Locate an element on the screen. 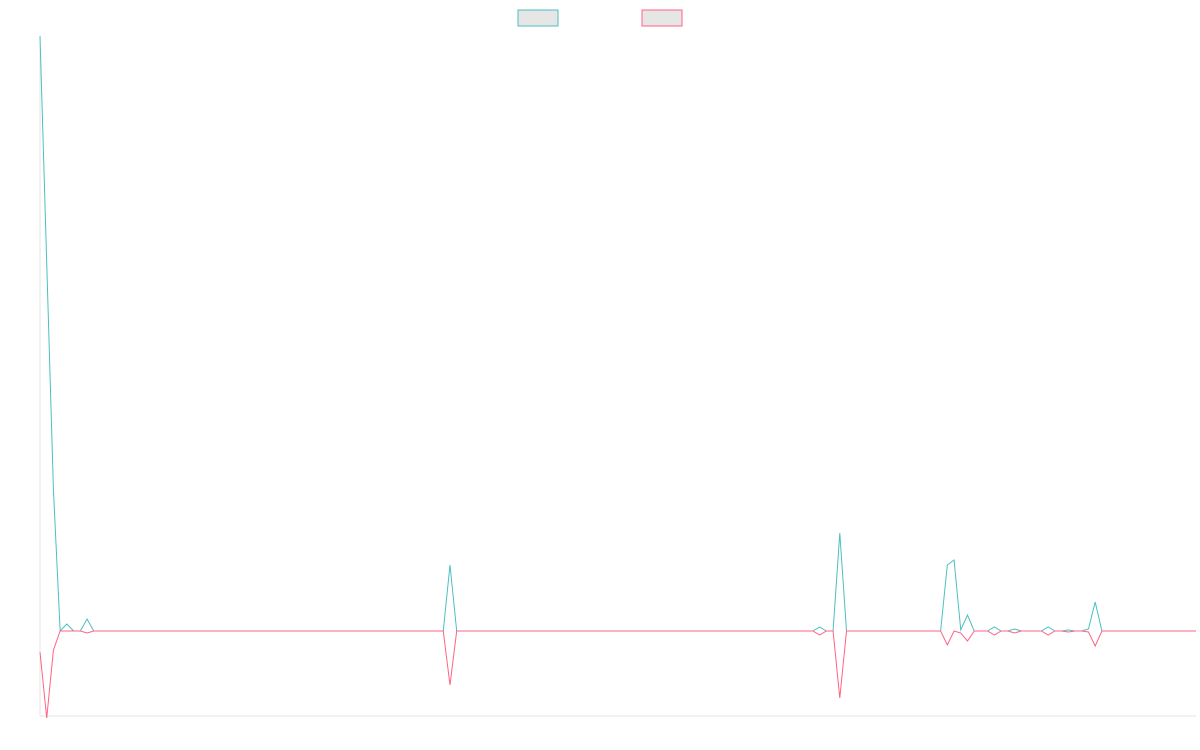 The image size is (1200, 750). data-line is located at coordinates (617, 674).